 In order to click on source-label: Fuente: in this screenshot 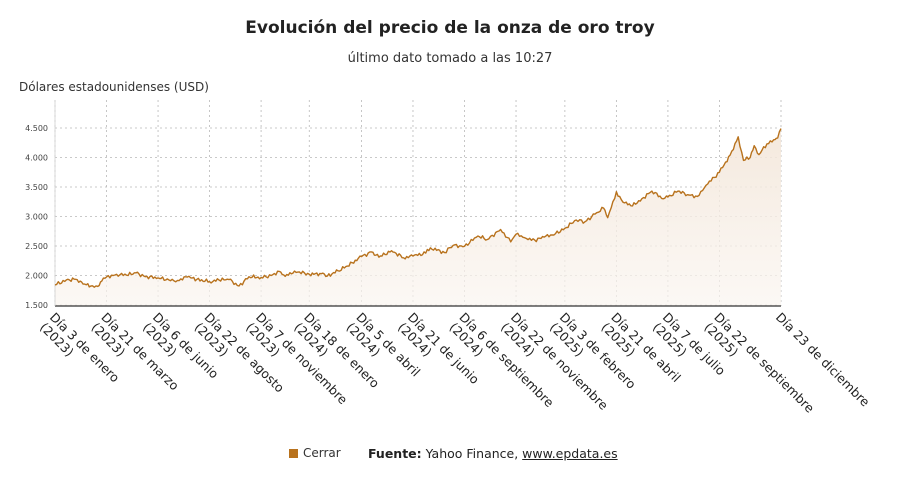, I will do `click(395, 453)`.